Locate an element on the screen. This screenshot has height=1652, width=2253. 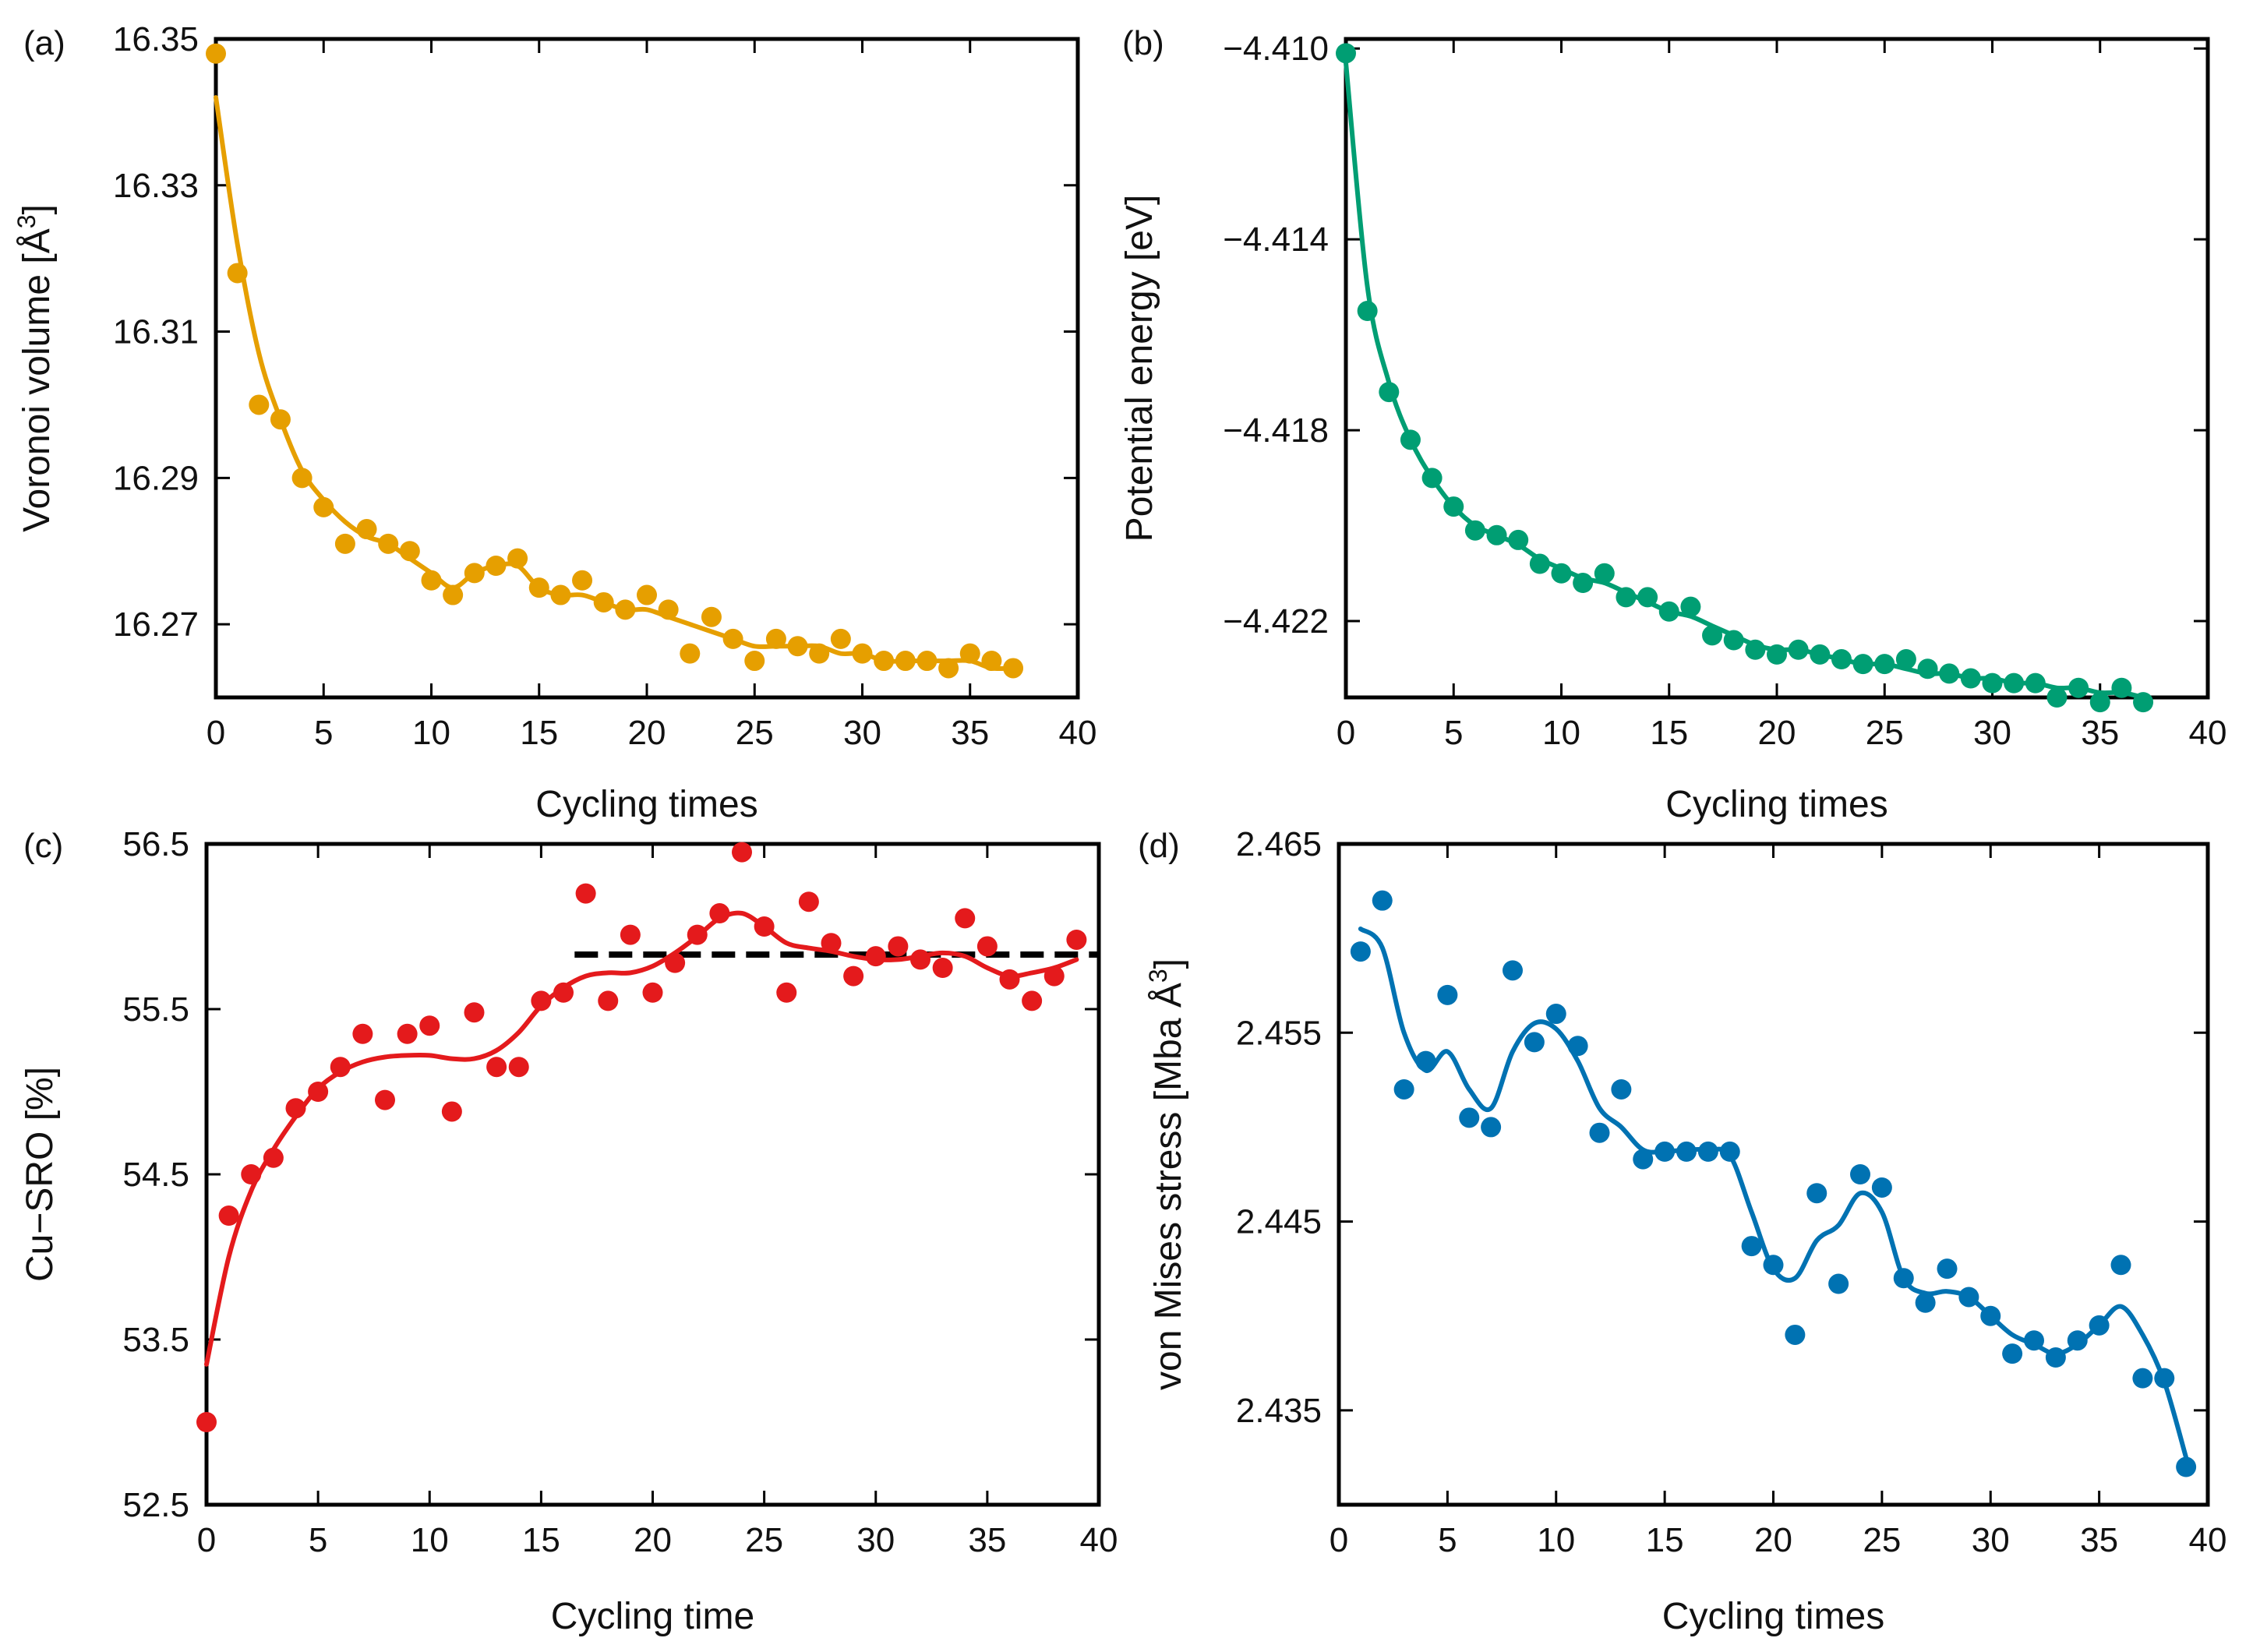
y-tick-label: −4.410 is located at coordinates (1276, 49).